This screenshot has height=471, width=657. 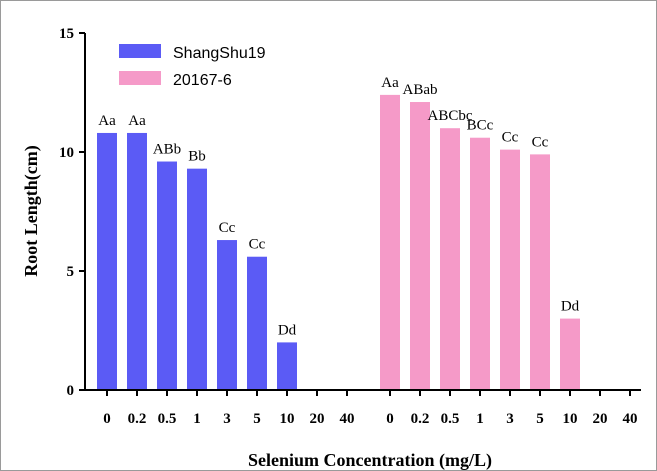 I want to click on legend: ShangShu19 20167-6, so click(x=192, y=66).